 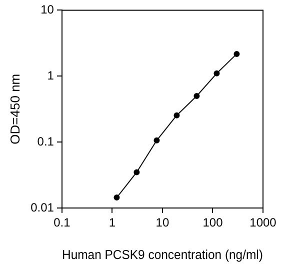 What do you see at coordinates (50, 75) in the screenshot?
I see `y-tick-label: 1` at bounding box center [50, 75].